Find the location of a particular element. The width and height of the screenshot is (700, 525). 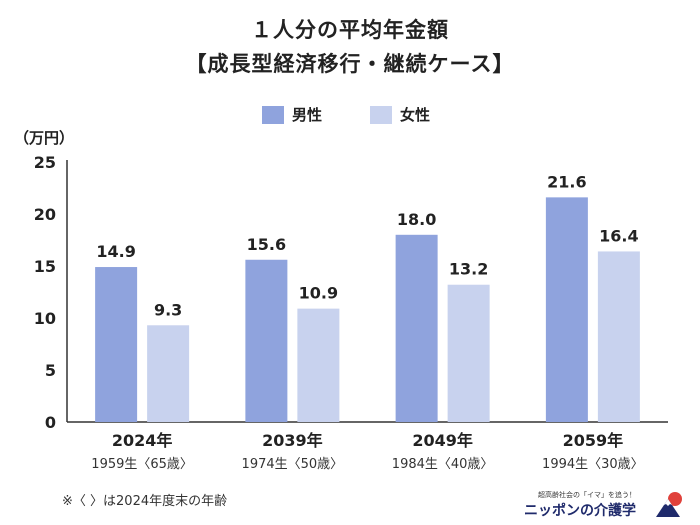

logo-name: ニッポンの介護学 is located at coordinates (580, 511).